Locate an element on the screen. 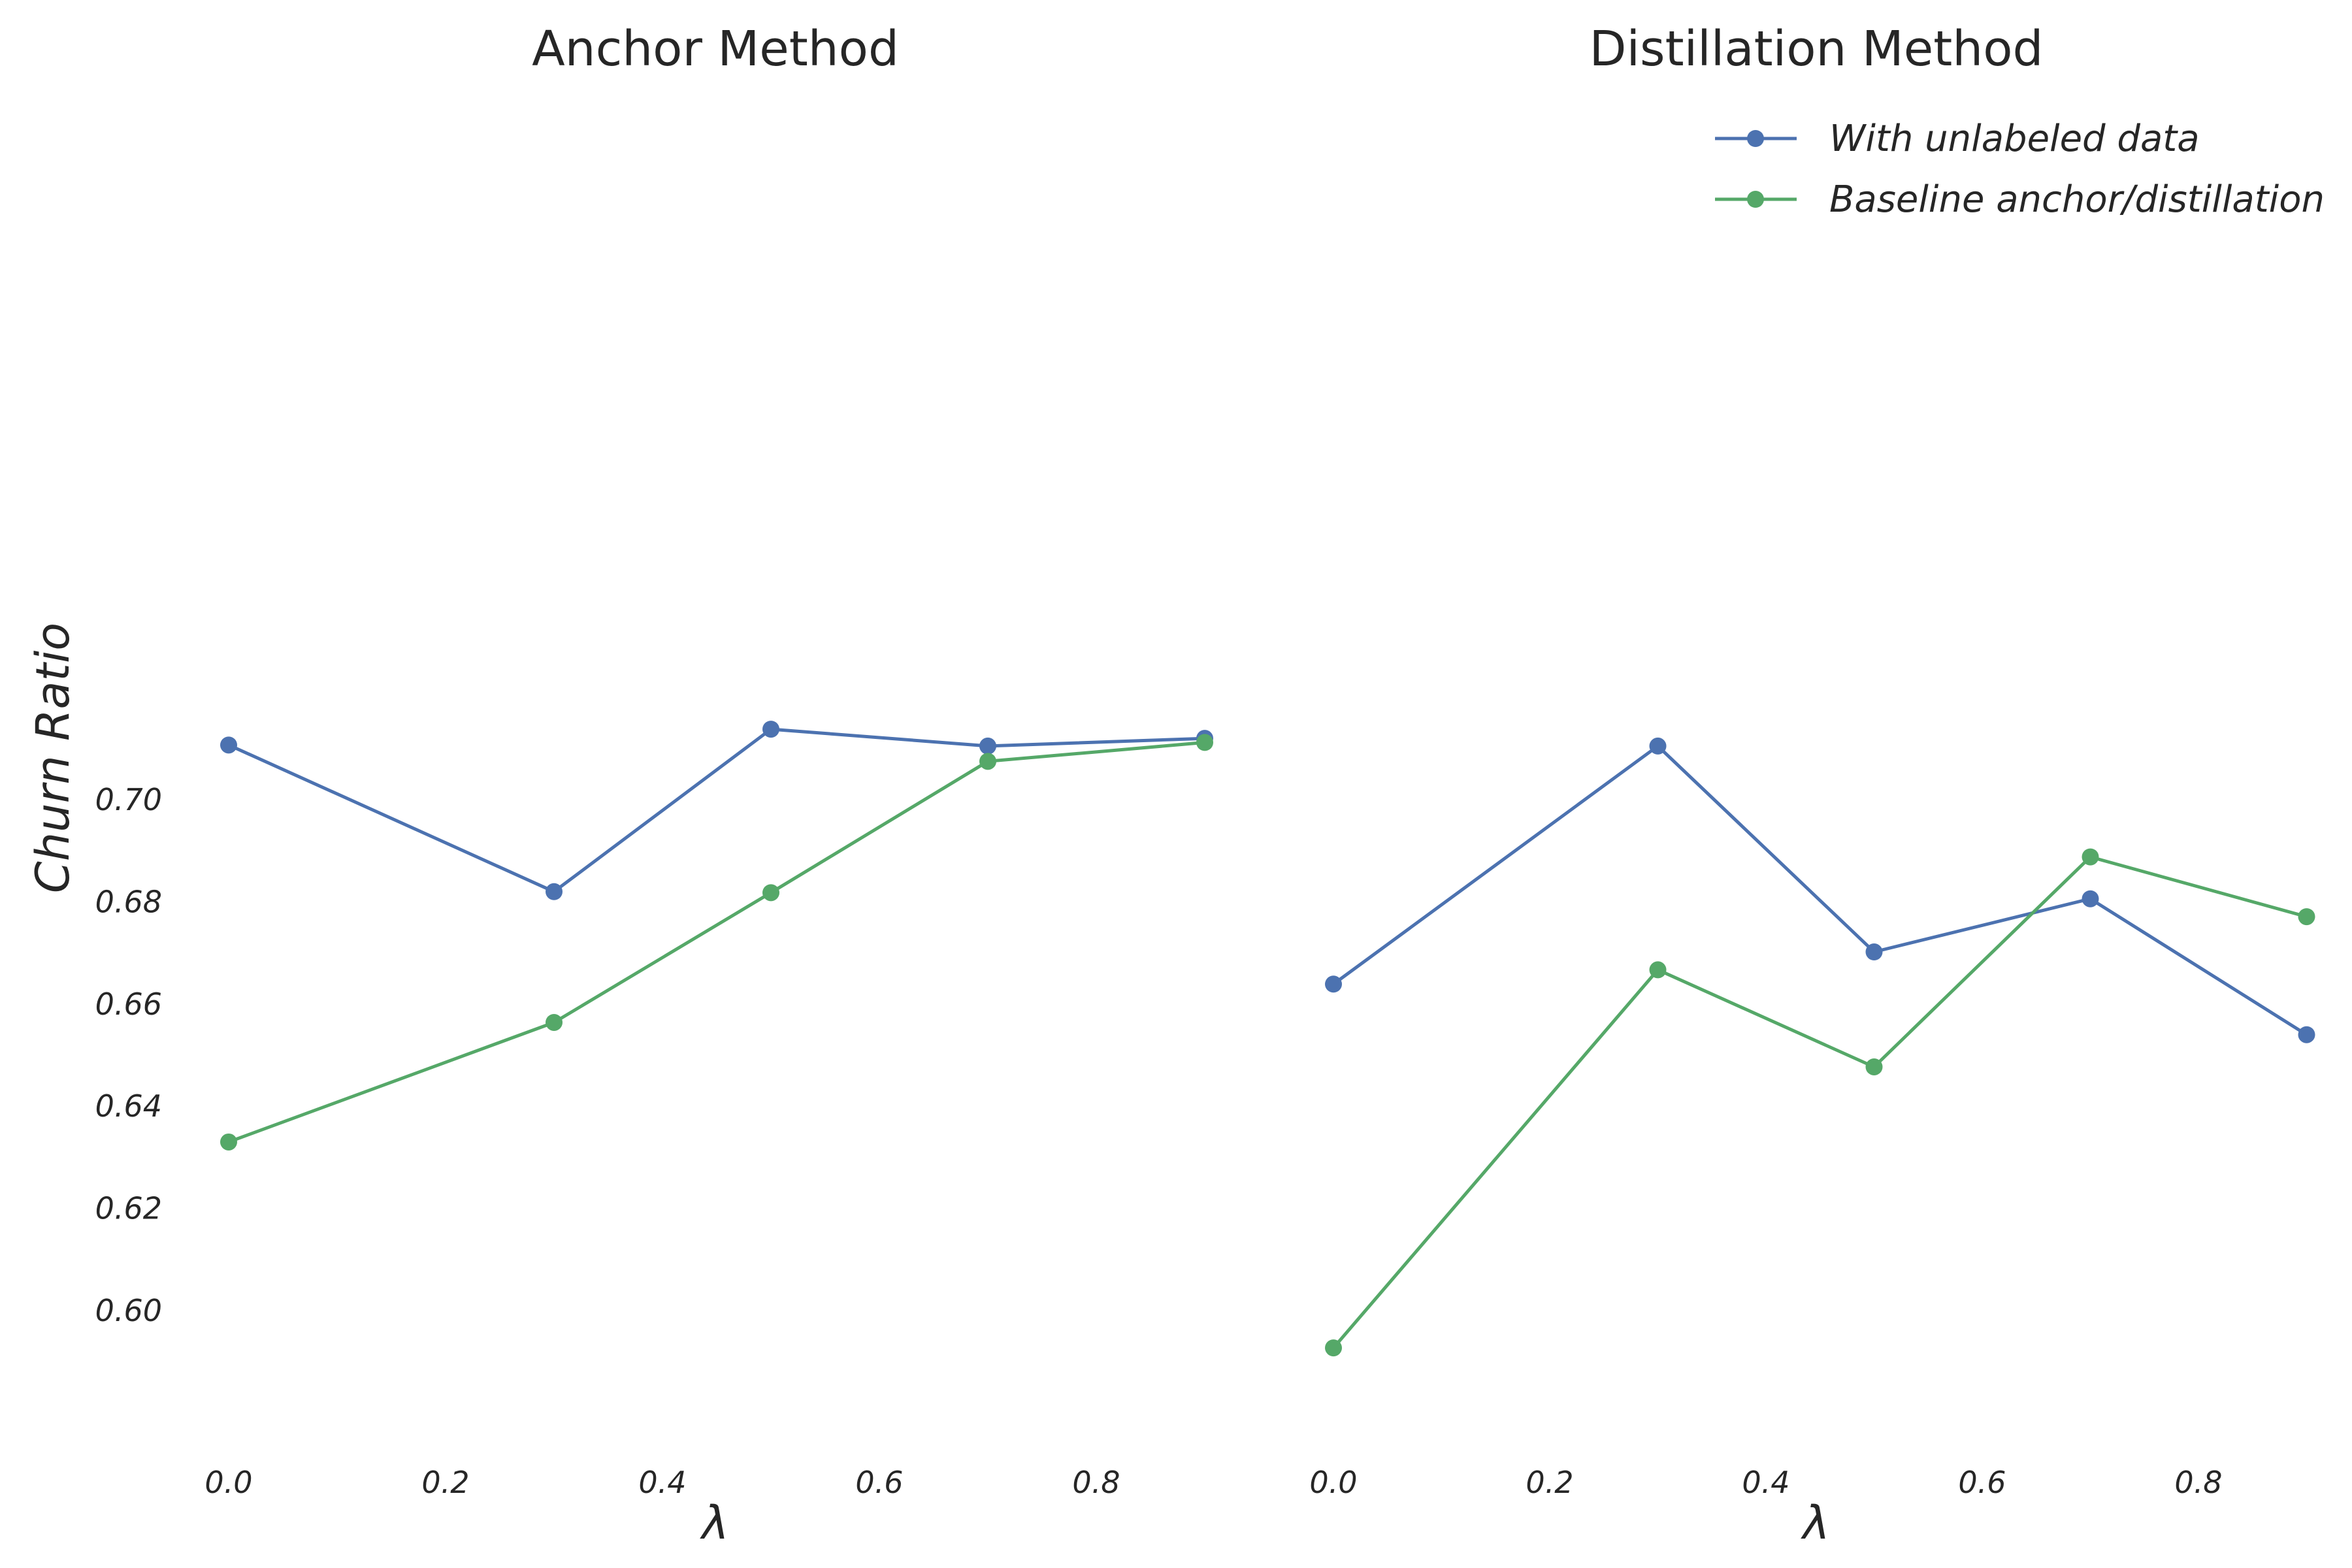 This screenshot has width=2352, height=1568. anchor-y-tick-label: 0.62 is located at coordinates (128, 1208).